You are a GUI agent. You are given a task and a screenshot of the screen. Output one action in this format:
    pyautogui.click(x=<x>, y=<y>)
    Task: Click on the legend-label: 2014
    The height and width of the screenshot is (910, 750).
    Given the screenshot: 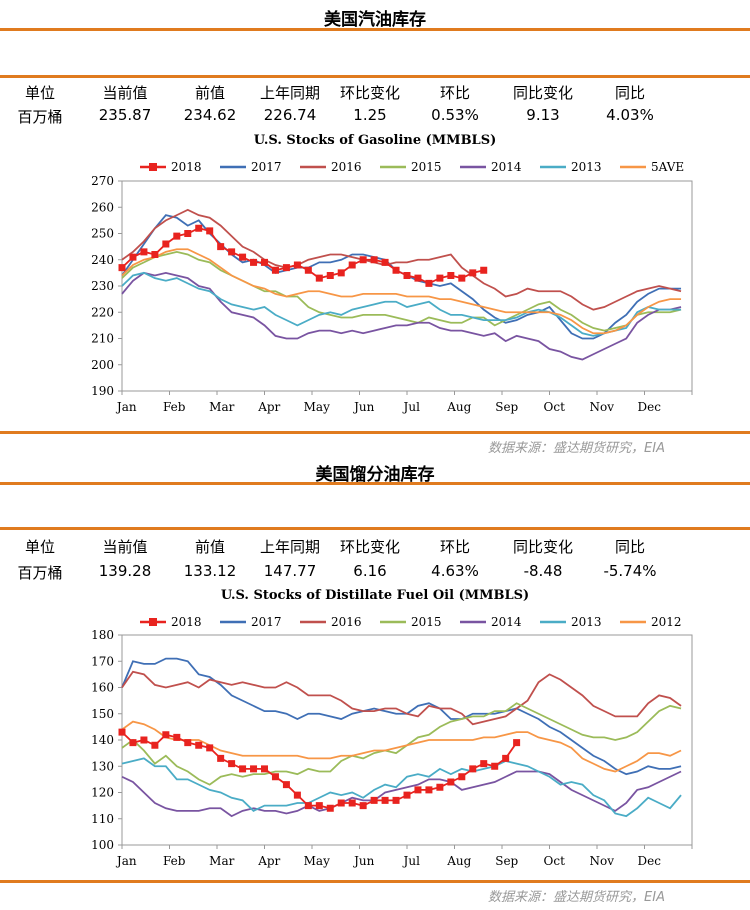 What is the action you would take?
    pyautogui.click(x=506, y=622)
    